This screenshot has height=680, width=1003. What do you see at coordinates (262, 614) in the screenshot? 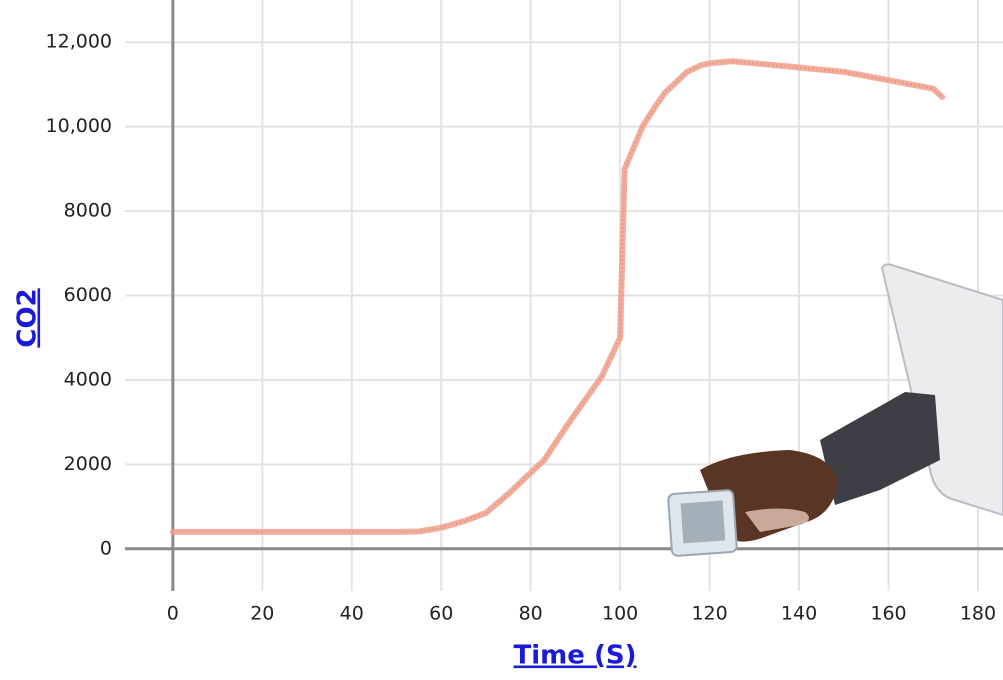
I see `x-tick-label: 20` at bounding box center [262, 614].